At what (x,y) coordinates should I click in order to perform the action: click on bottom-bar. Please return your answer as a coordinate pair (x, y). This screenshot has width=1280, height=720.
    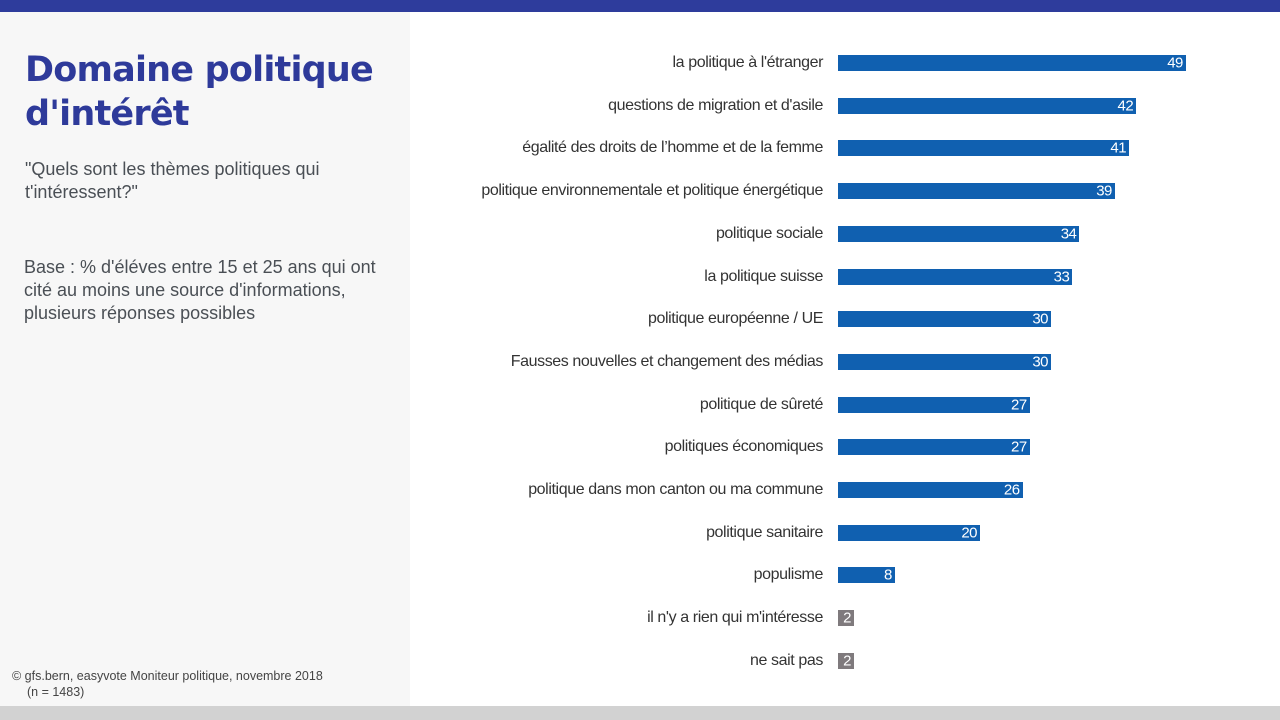
    Looking at the image, I should click on (640, 713).